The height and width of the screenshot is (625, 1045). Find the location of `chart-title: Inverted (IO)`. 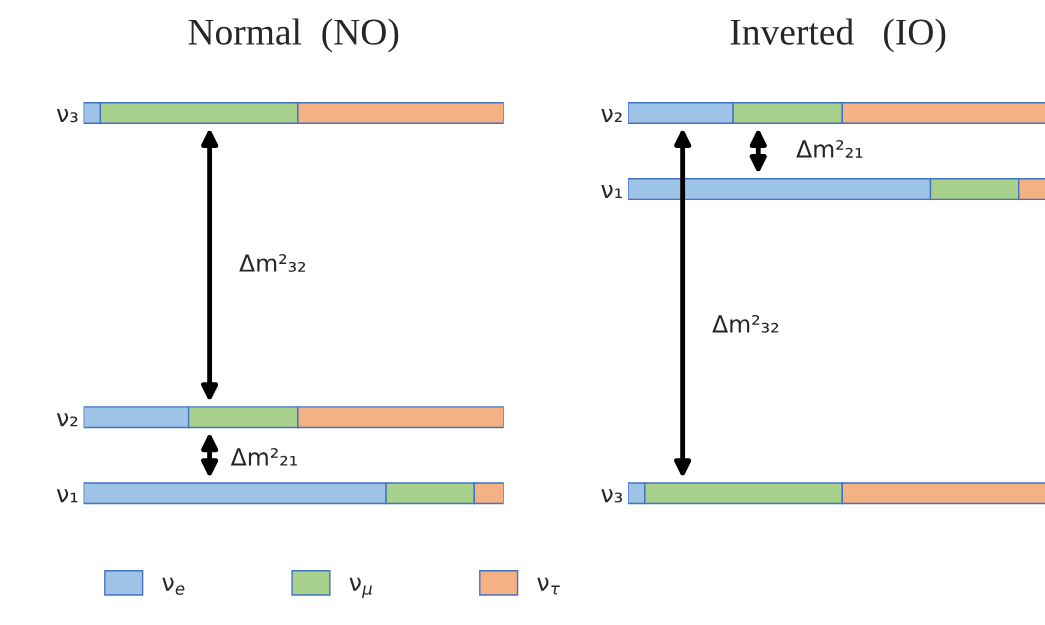

chart-title: Inverted (IO) is located at coordinates (838, 35).